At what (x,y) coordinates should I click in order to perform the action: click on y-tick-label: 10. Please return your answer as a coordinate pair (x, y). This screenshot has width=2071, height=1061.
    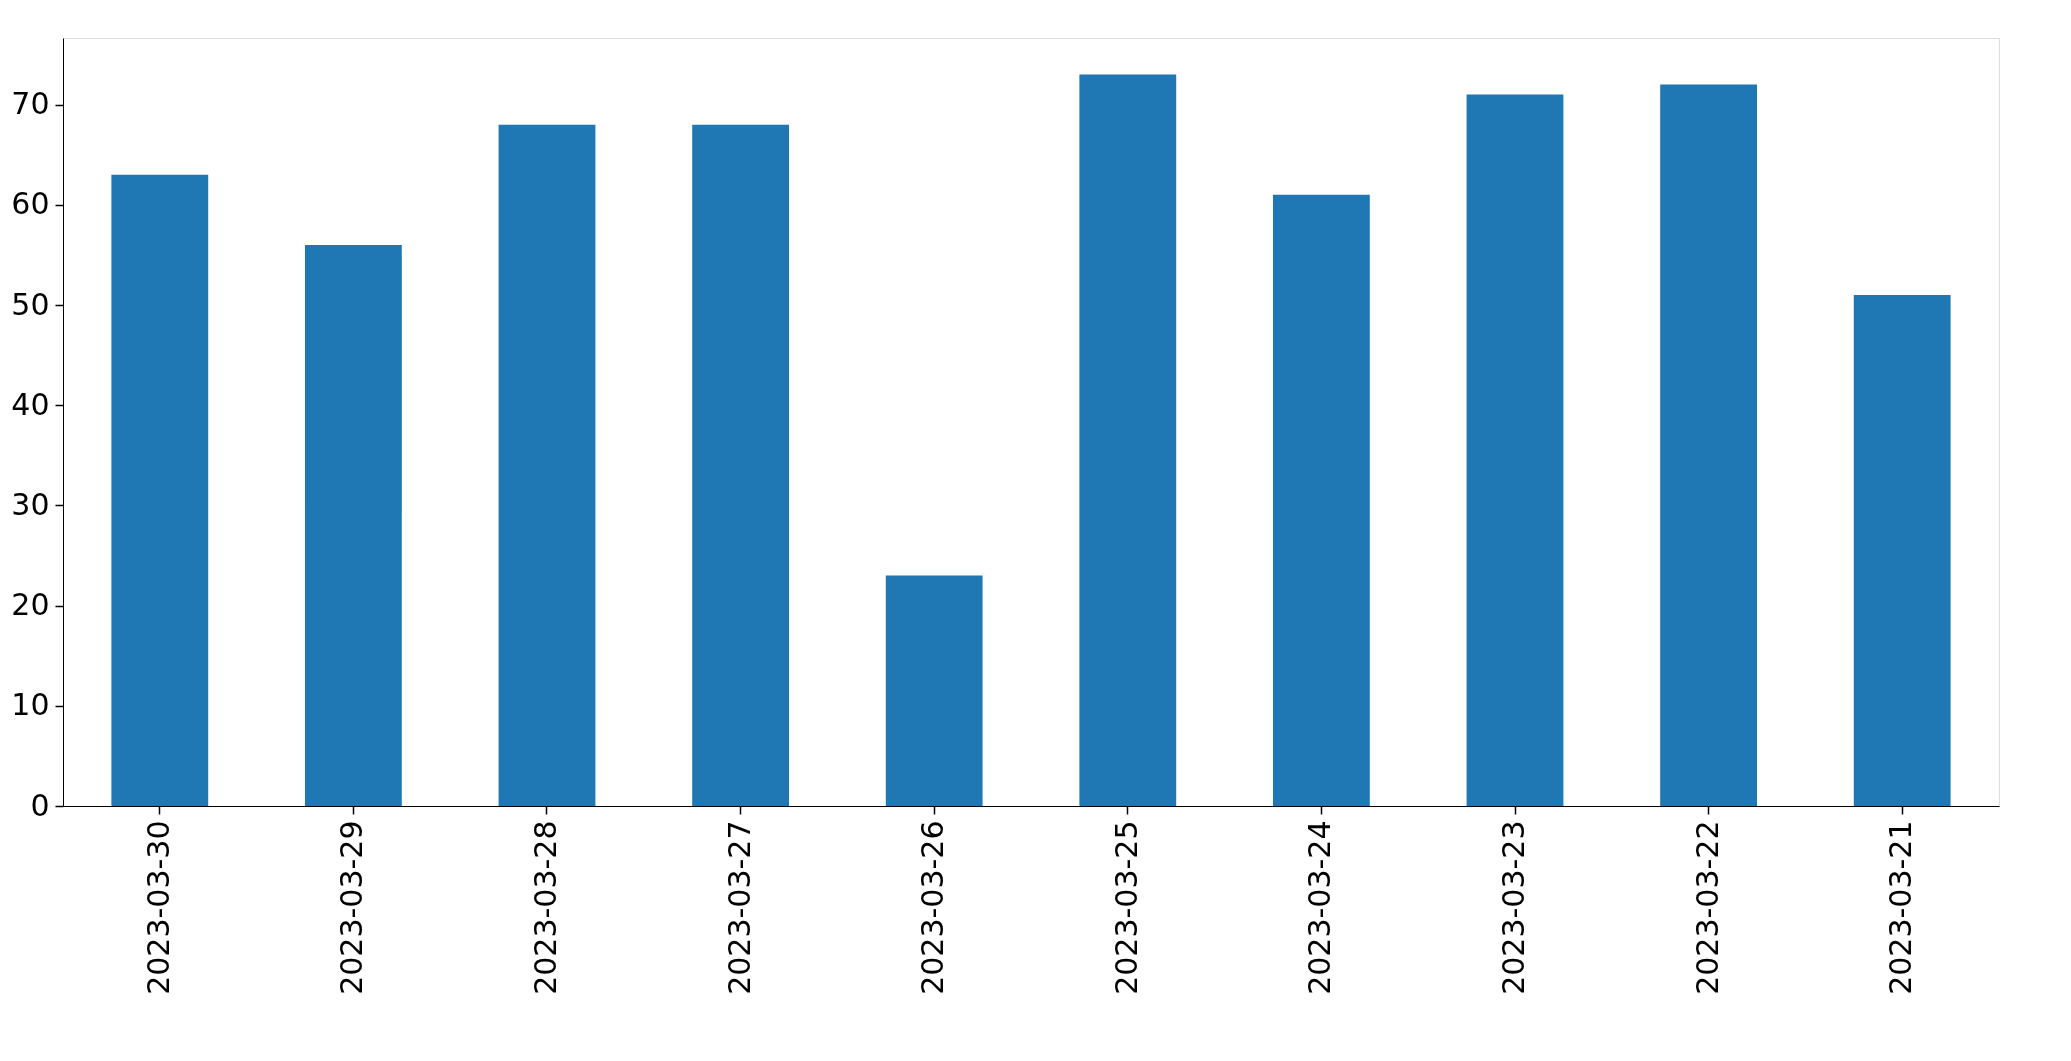
    Looking at the image, I should click on (30, 705).